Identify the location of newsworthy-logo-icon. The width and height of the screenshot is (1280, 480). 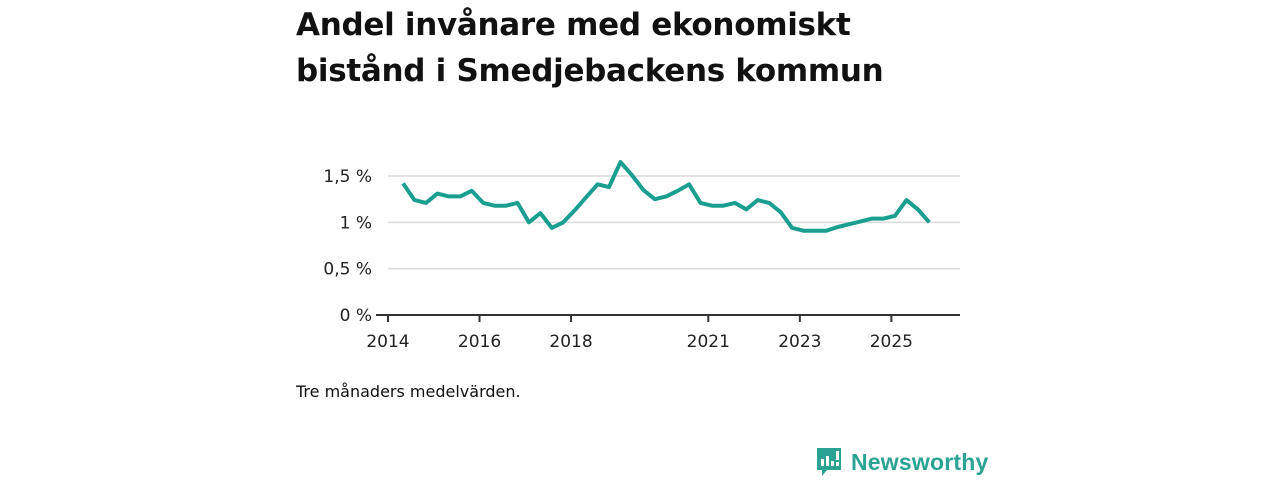
(829, 462).